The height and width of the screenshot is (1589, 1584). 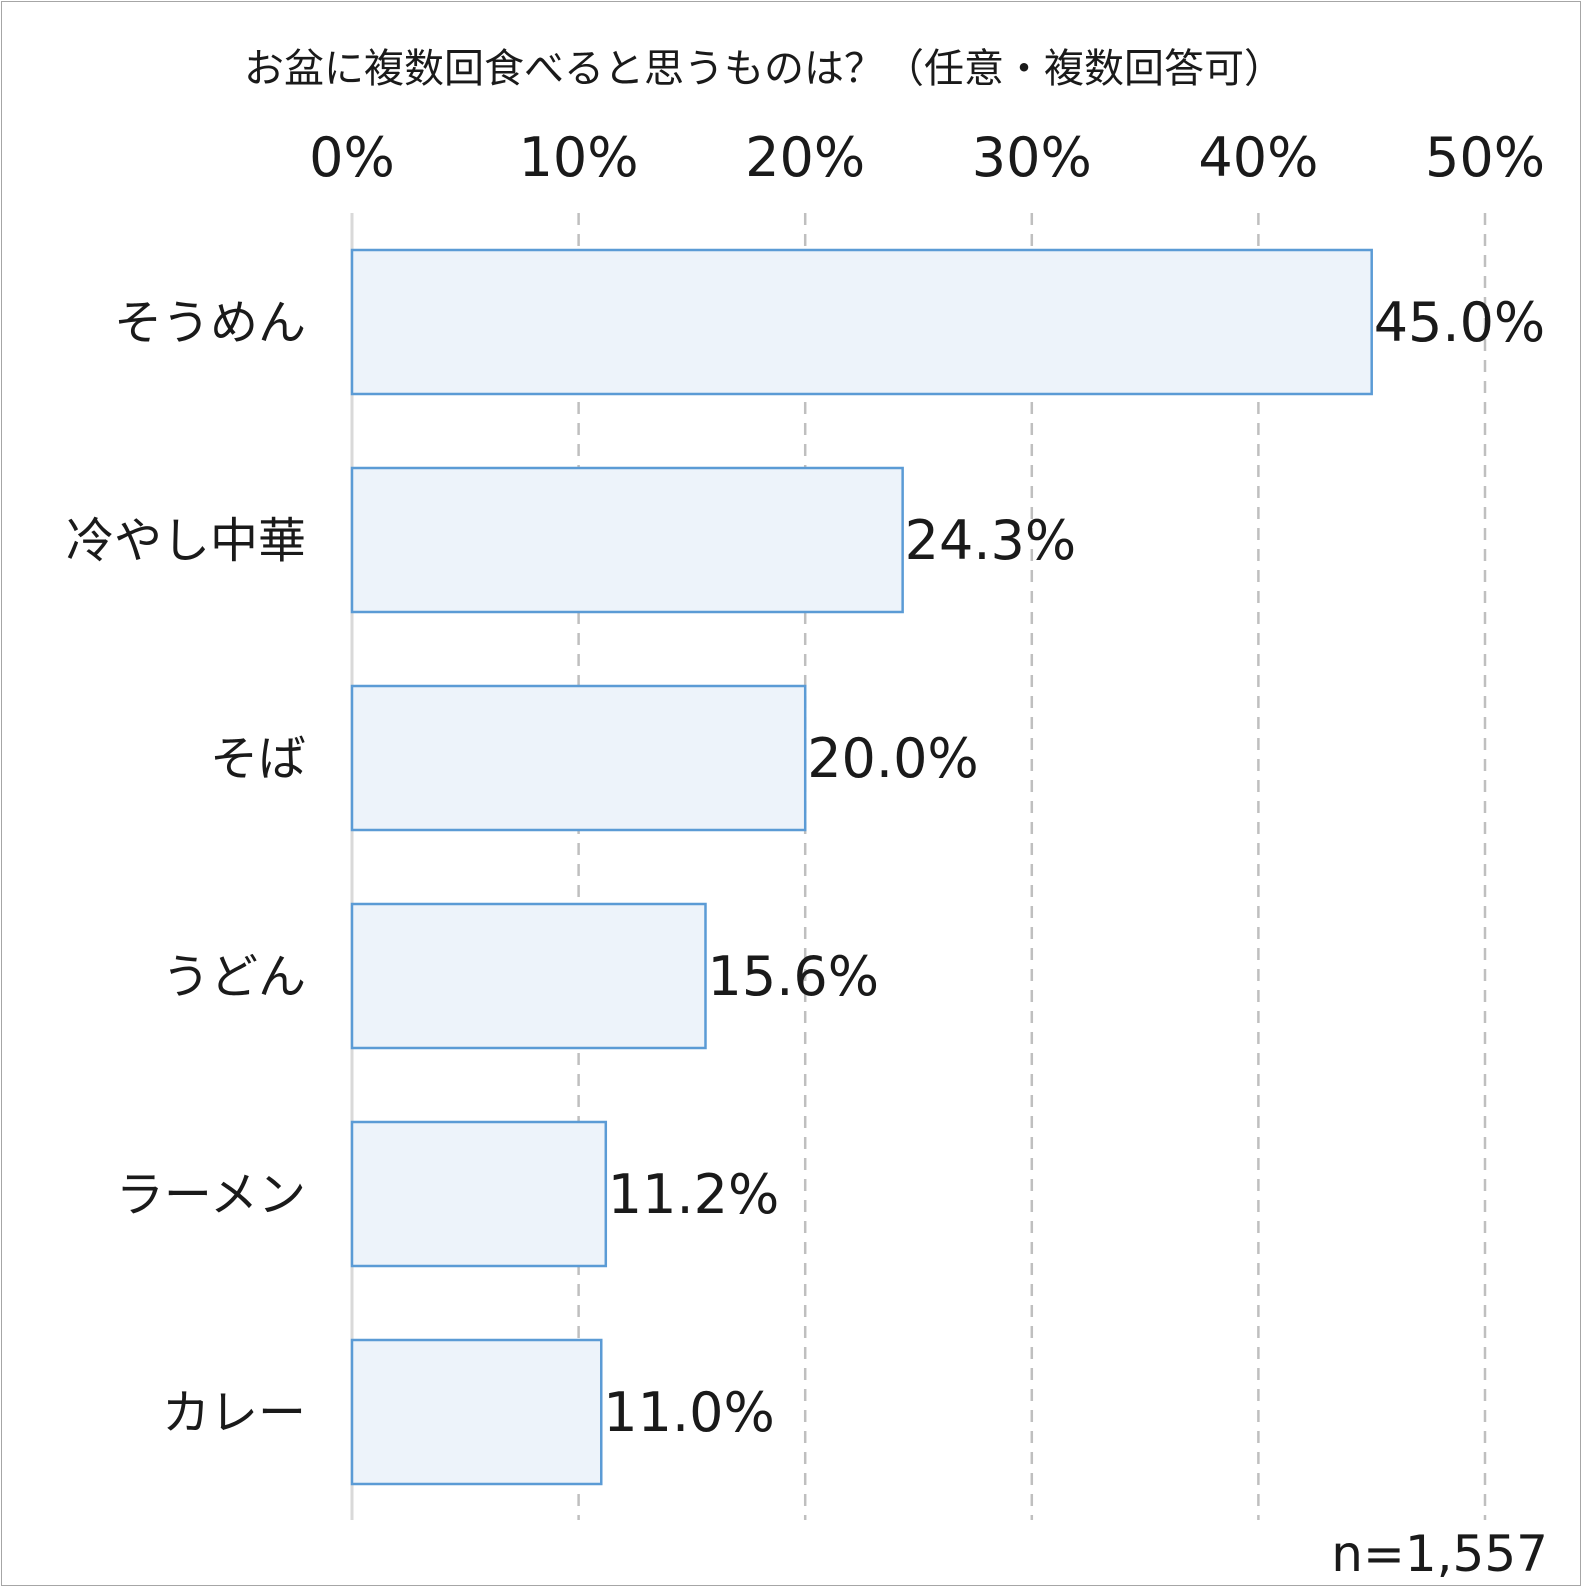 I want to click on category-label: そば, so click(x=258, y=759).